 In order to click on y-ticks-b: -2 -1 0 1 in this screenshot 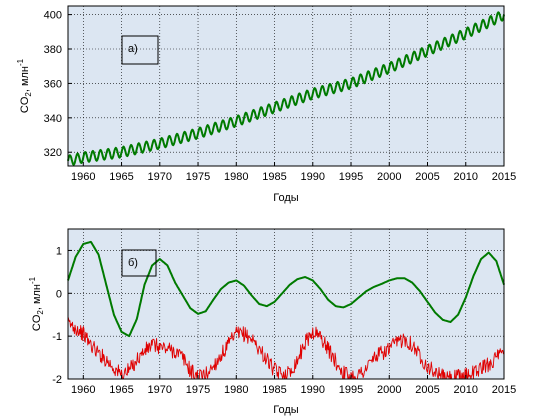, I will do `click(62, 315)`.